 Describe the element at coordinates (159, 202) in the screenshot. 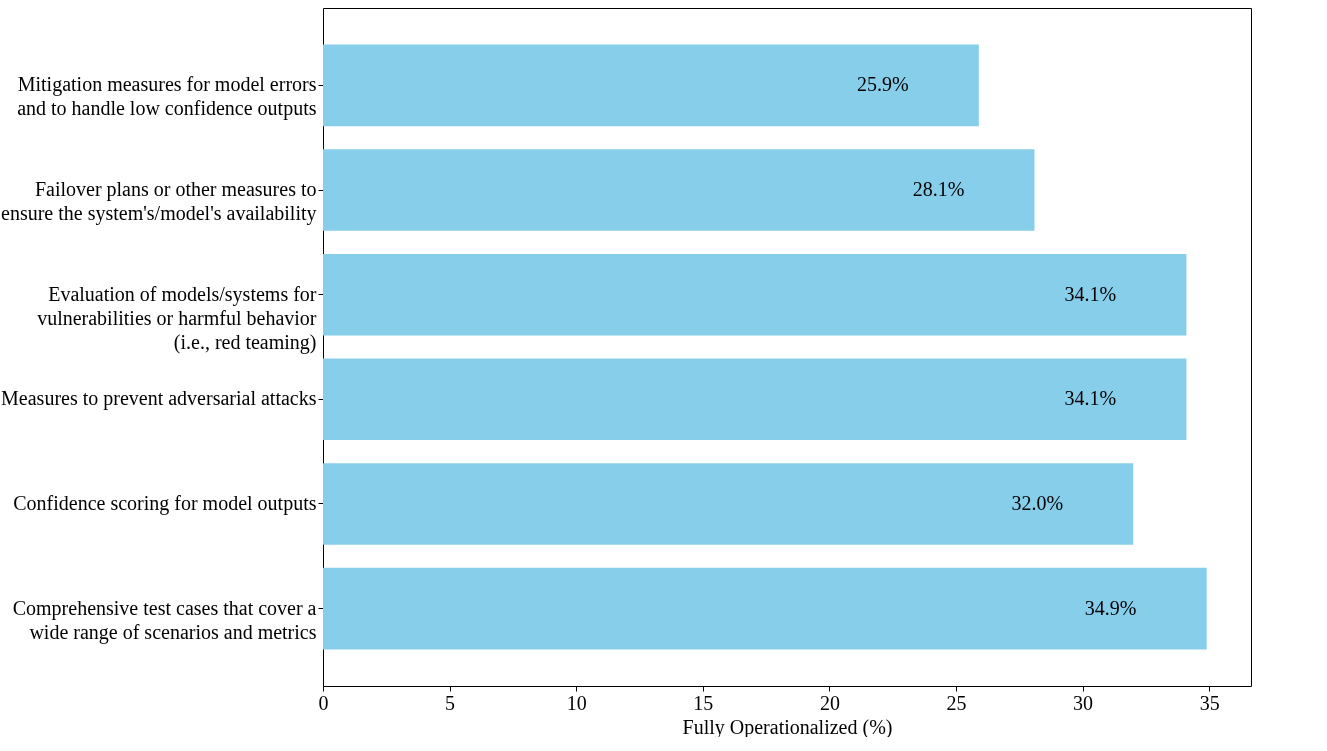

I see `y-tick-label: Failover plans or other measures to ensure the system's/model's availability` at that location.